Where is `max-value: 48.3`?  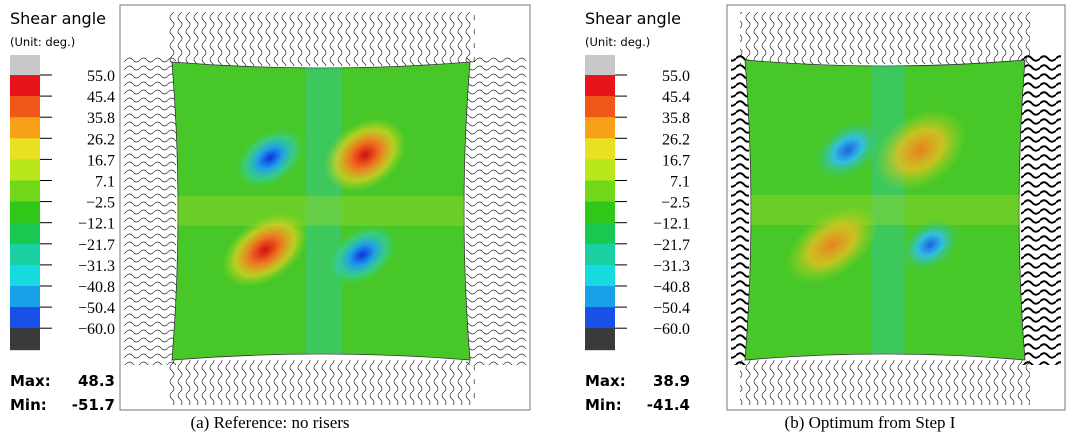
max-value: 48.3 is located at coordinates (96, 381).